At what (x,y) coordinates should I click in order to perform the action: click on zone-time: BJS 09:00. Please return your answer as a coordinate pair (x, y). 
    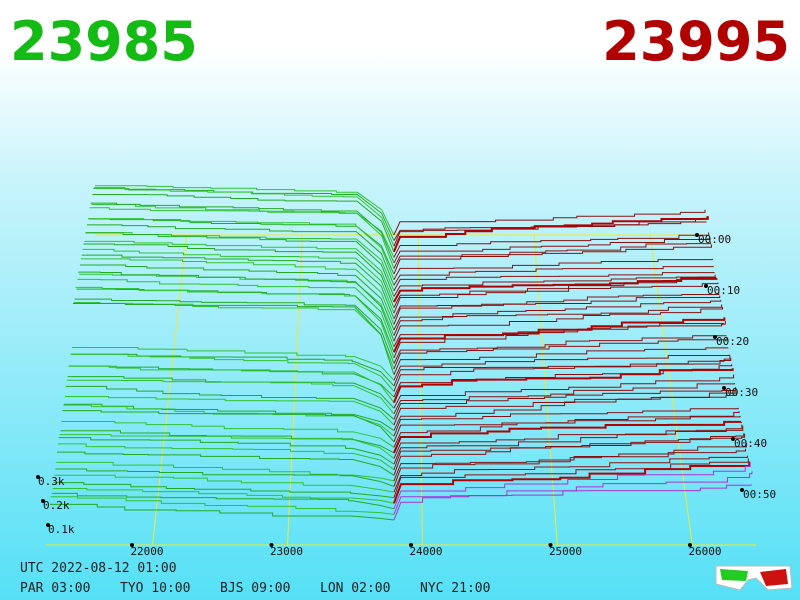
    Looking at the image, I should click on (255, 588).